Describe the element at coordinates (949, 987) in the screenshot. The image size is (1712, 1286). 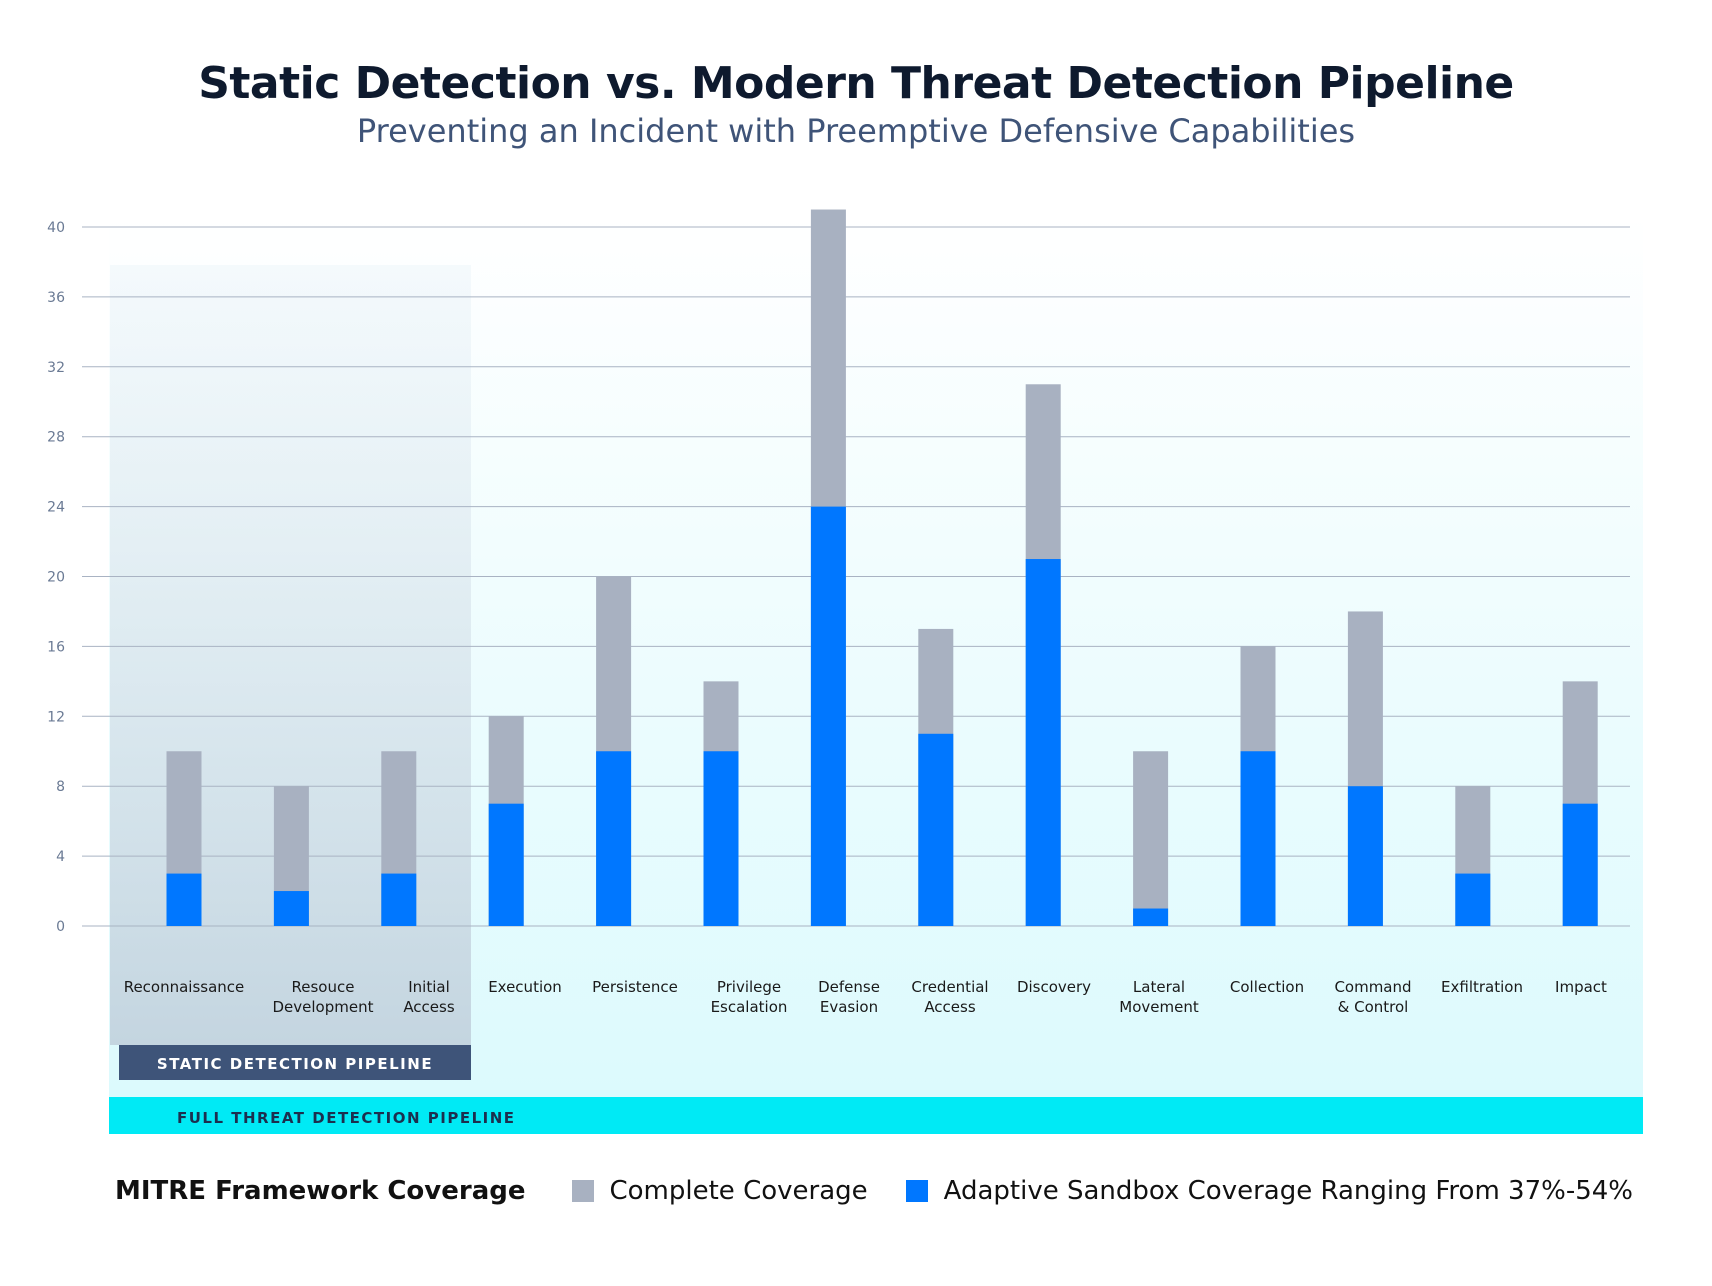
I see `x-tick-label: Credential` at that location.